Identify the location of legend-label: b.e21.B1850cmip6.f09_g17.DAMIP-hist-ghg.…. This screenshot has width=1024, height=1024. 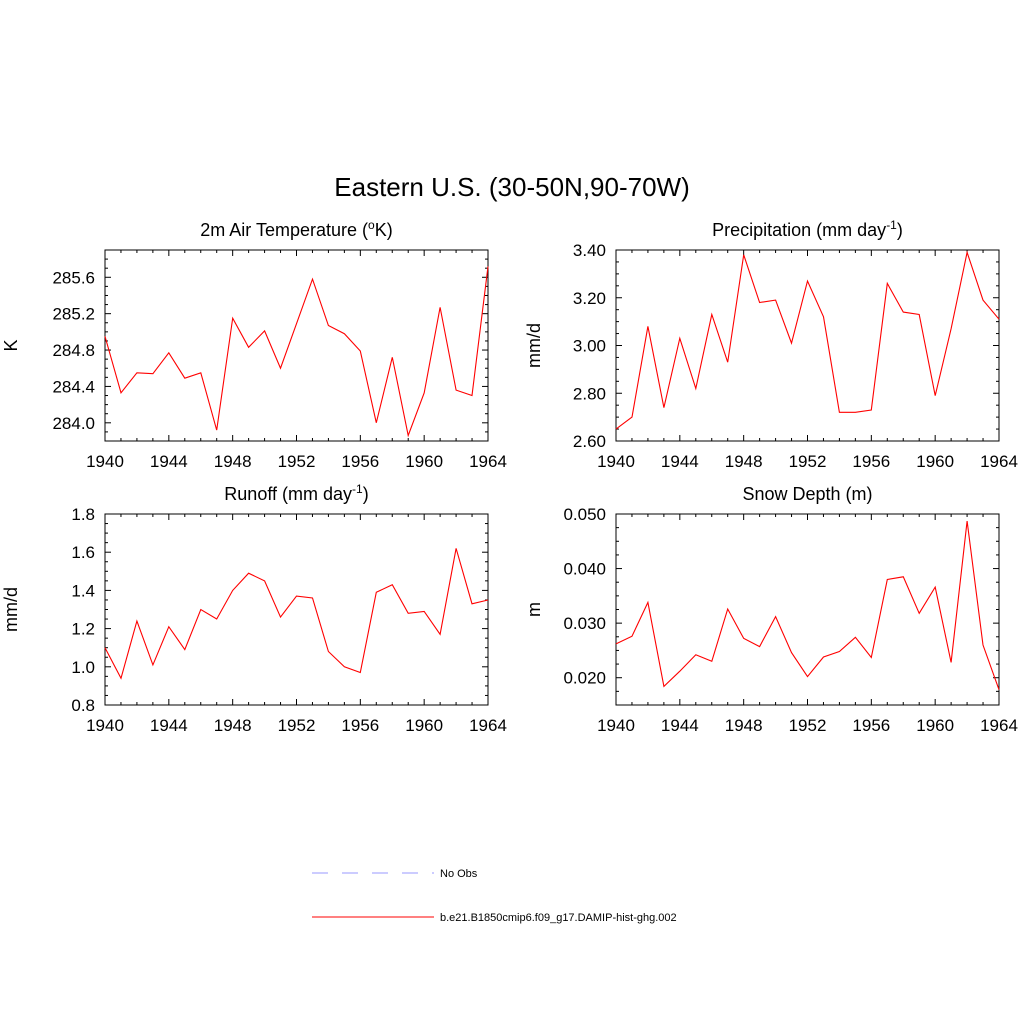
(558, 918).